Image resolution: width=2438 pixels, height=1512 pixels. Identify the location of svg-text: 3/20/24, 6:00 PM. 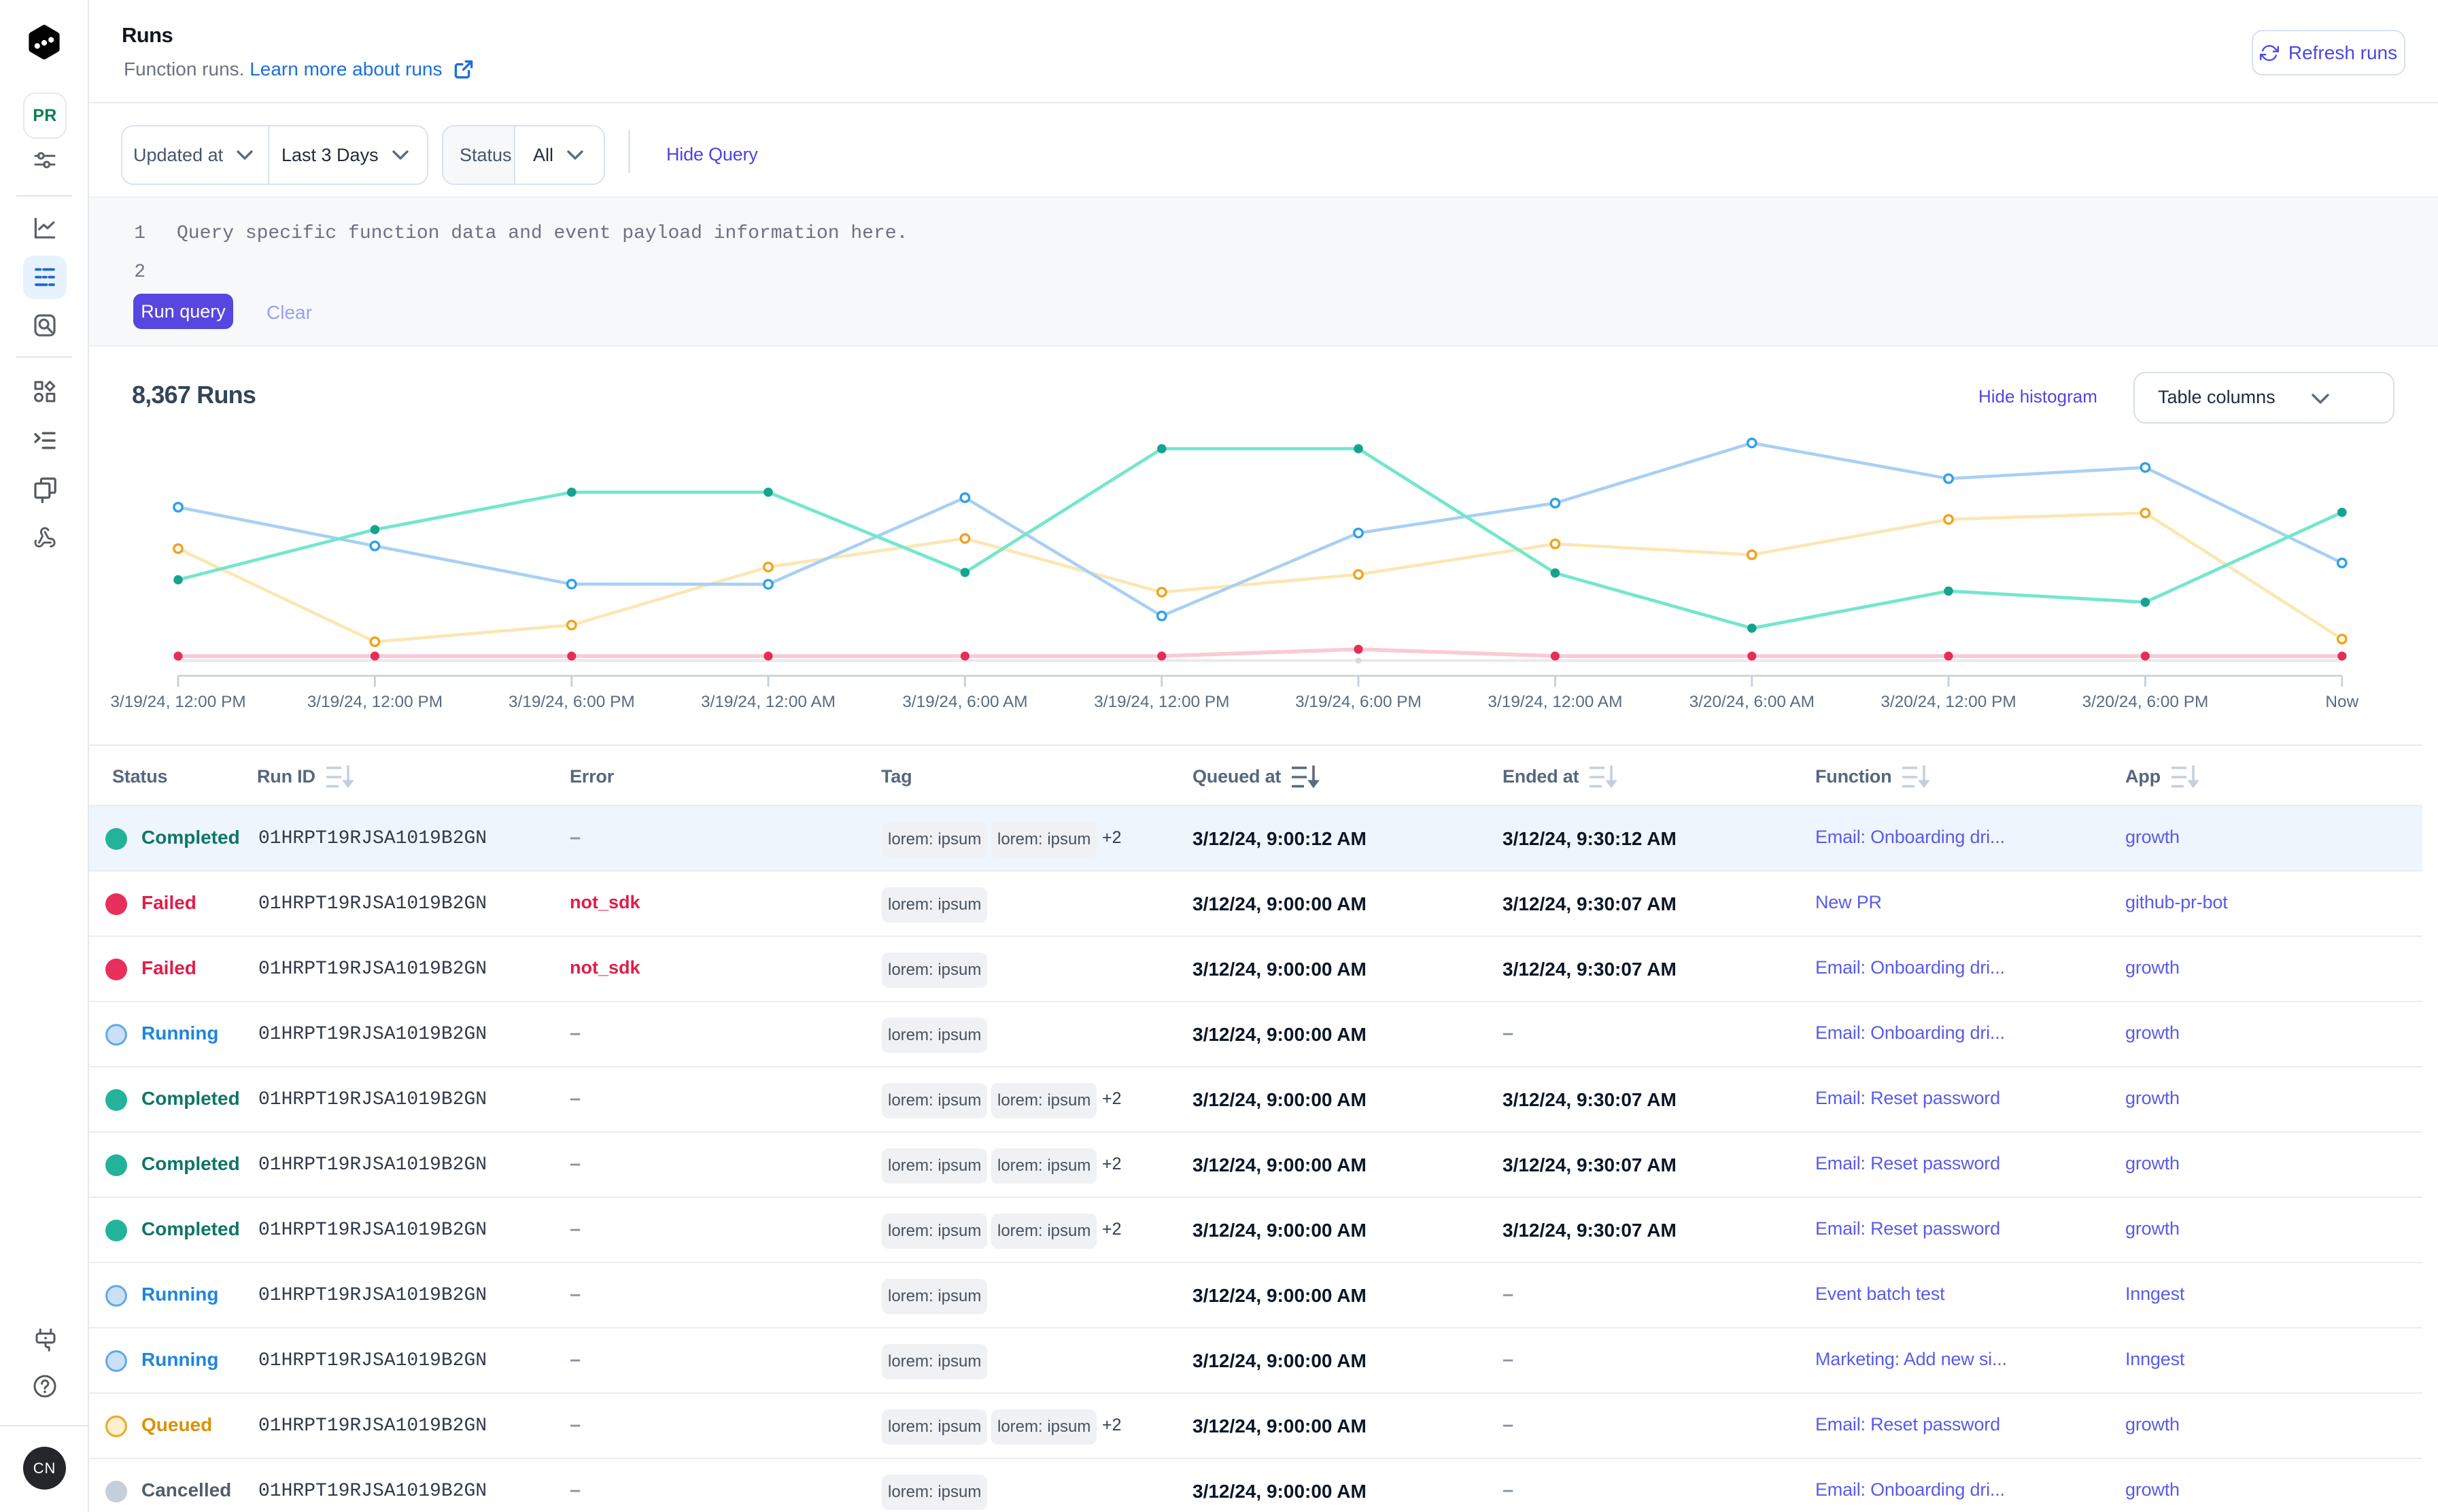
(2145, 702).